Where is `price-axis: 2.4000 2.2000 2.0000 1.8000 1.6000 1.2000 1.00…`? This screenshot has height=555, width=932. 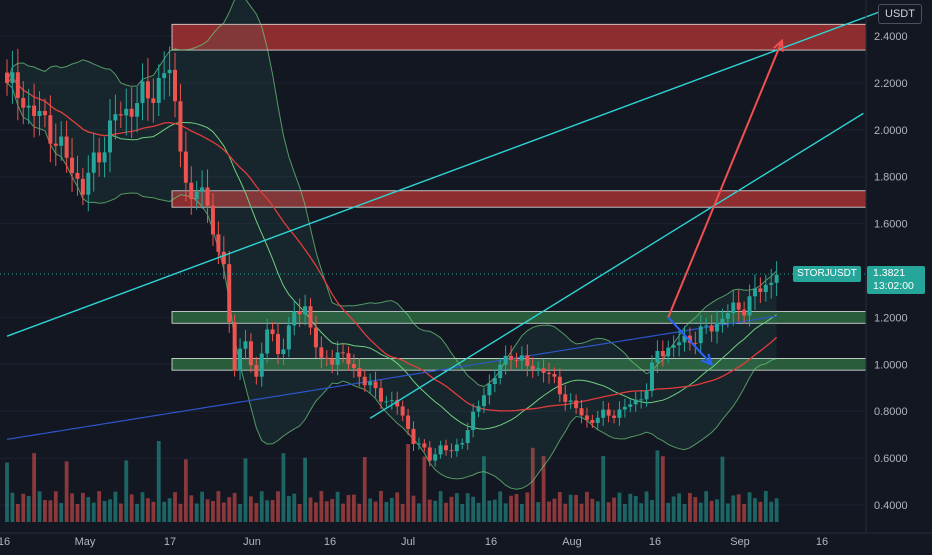
price-axis: 2.4000 2.2000 2.0000 1.8000 1.6000 1.2000 1.00… is located at coordinates (886, 266).